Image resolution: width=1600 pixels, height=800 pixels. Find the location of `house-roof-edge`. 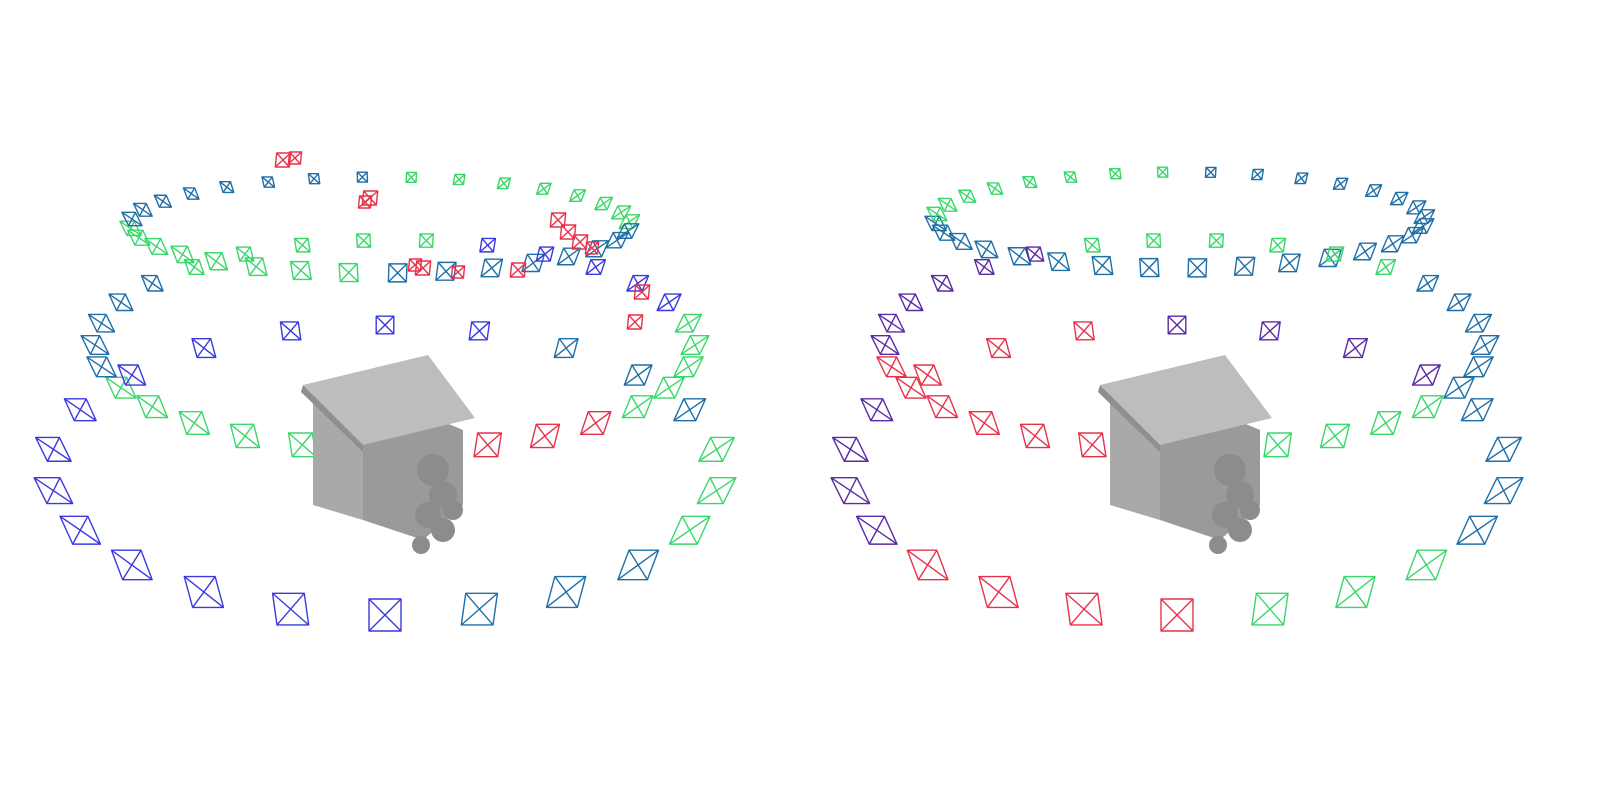

house-roof-edge is located at coordinates (332, 418).